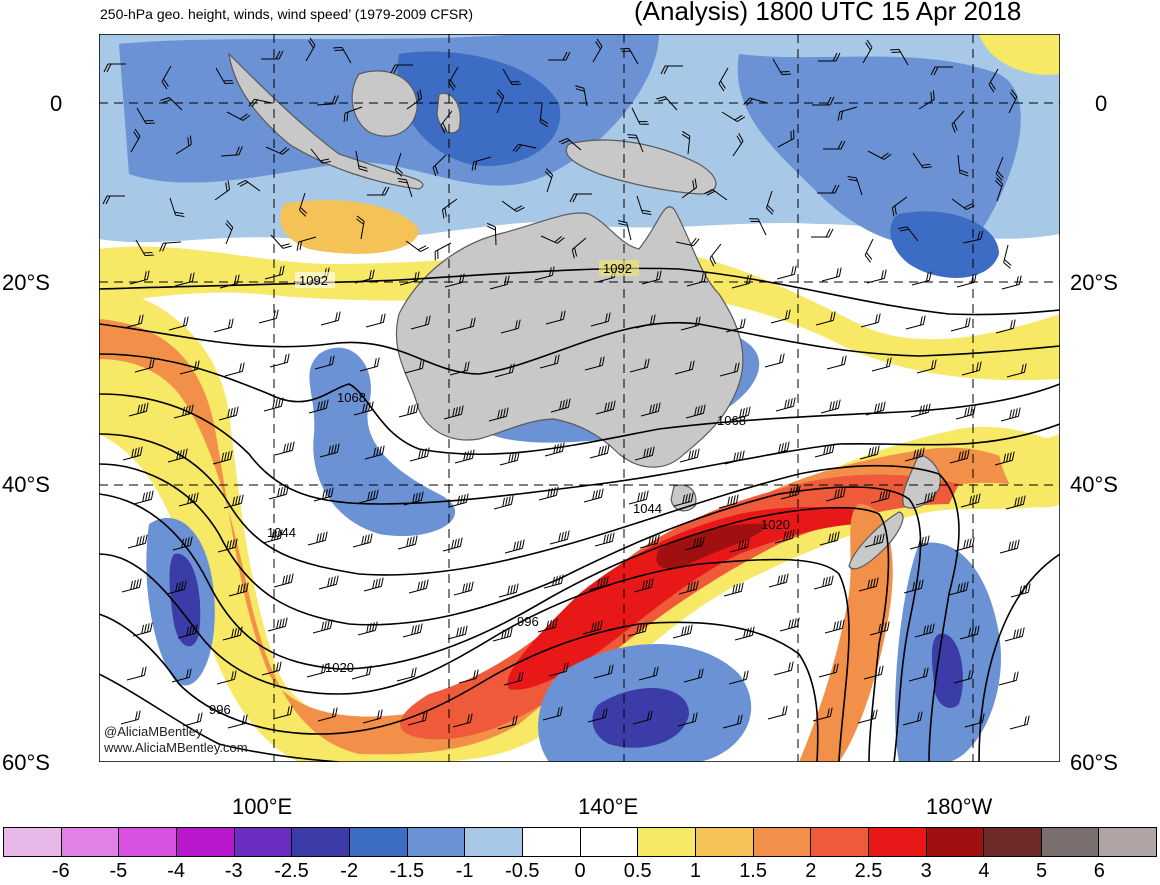 This screenshot has height=885, width=1160. What do you see at coordinates (1042, 871) in the screenshot?
I see `colorbar-tick-label: 5` at bounding box center [1042, 871].